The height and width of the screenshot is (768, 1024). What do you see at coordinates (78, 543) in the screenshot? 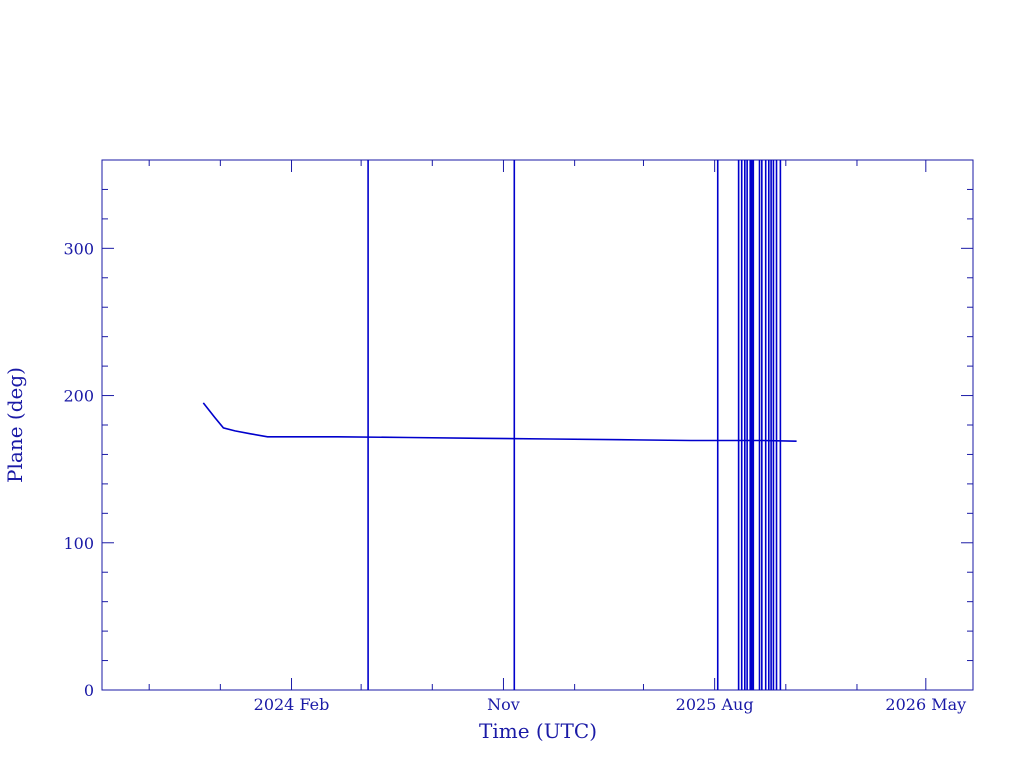
I see `y-tick-label: 100` at bounding box center [78, 543].